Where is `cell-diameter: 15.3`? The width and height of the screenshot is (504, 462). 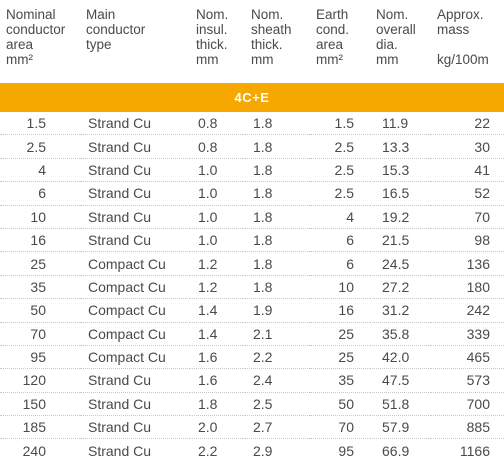
cell-diameter: 15.3 is located at coordinates (400, 170).